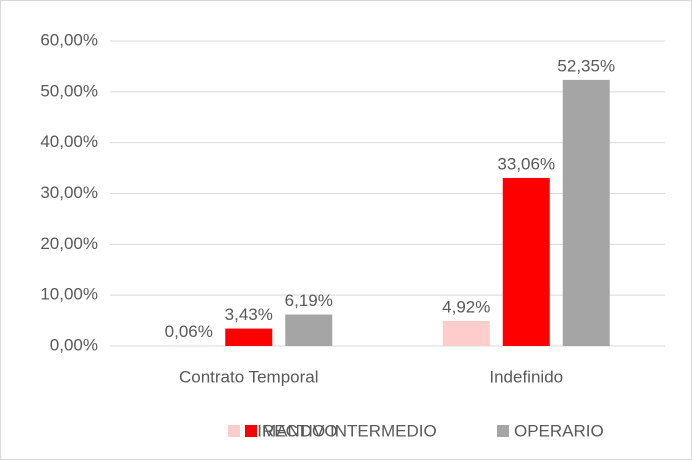  Describe the element at coordinates (249, 376) in the screenshot. I see `x-tick-label: Contrato Temporal` at that location.